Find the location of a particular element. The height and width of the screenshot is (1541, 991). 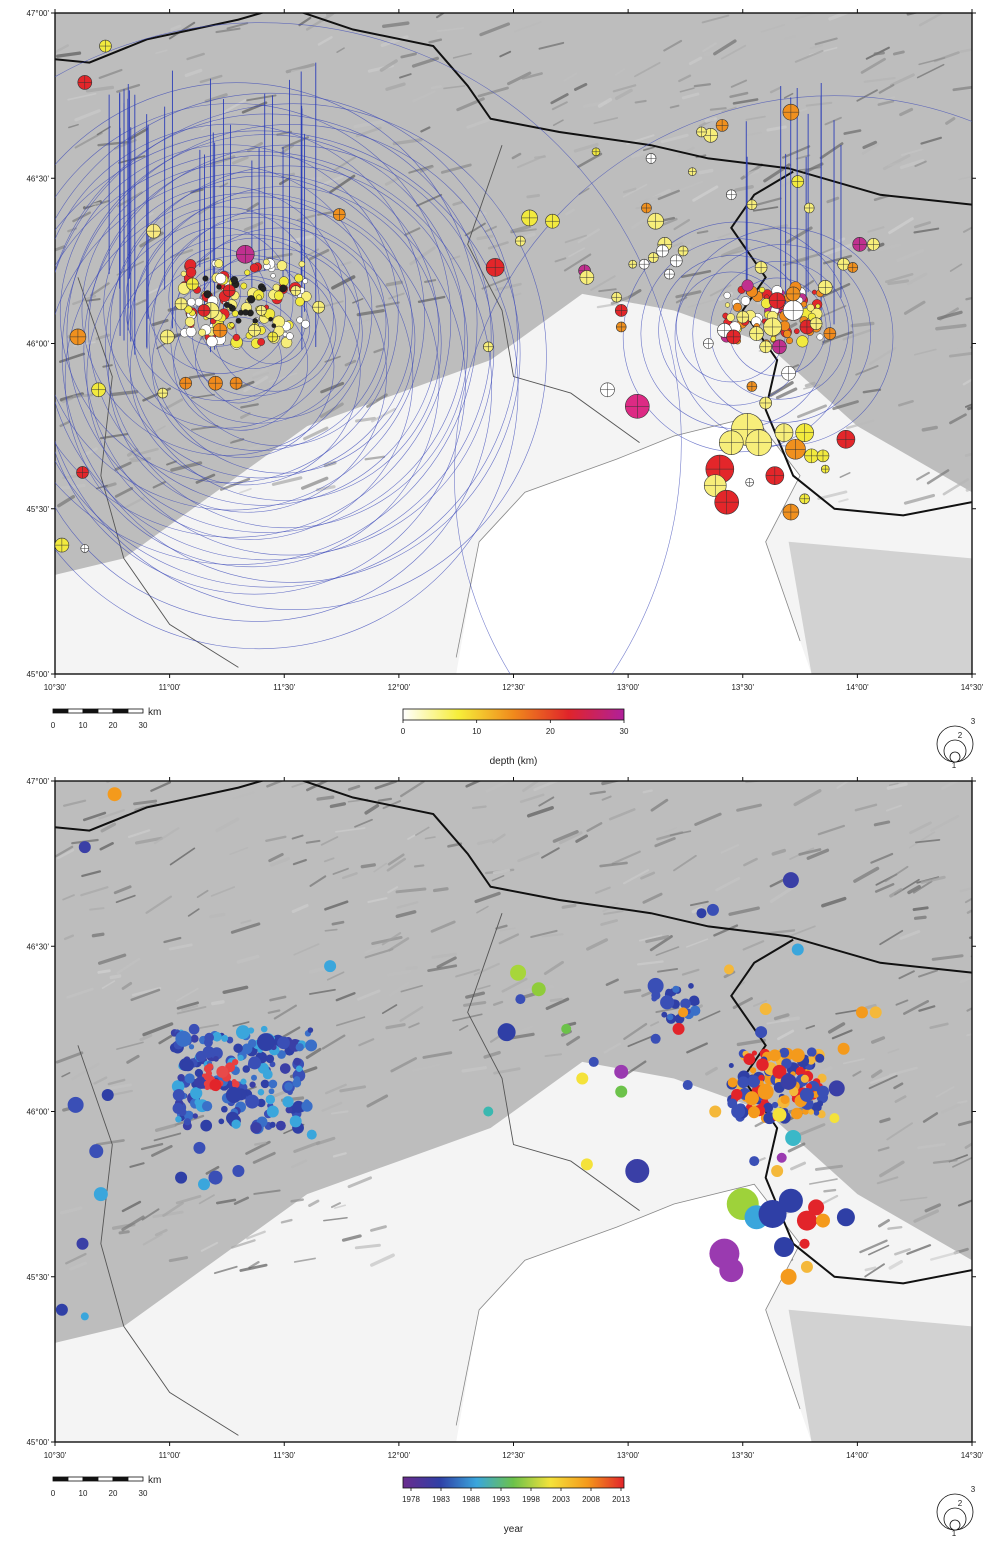

colorbar-tick-label: 2008 is located at coordinates (591, 1499).